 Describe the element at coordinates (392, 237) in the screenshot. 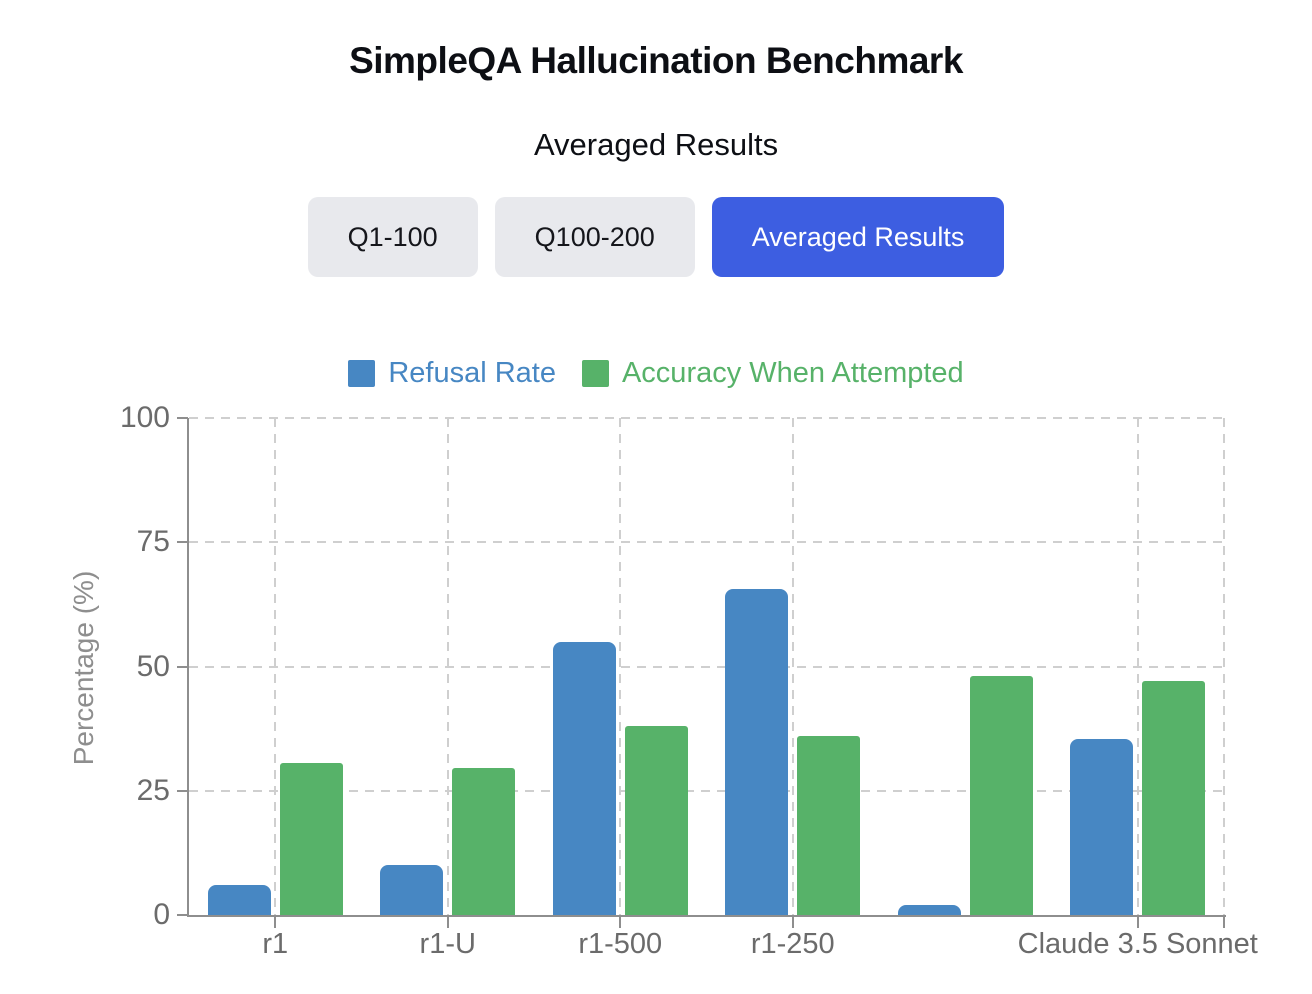

I see `tab-q1-100: Q1-100` at that location.